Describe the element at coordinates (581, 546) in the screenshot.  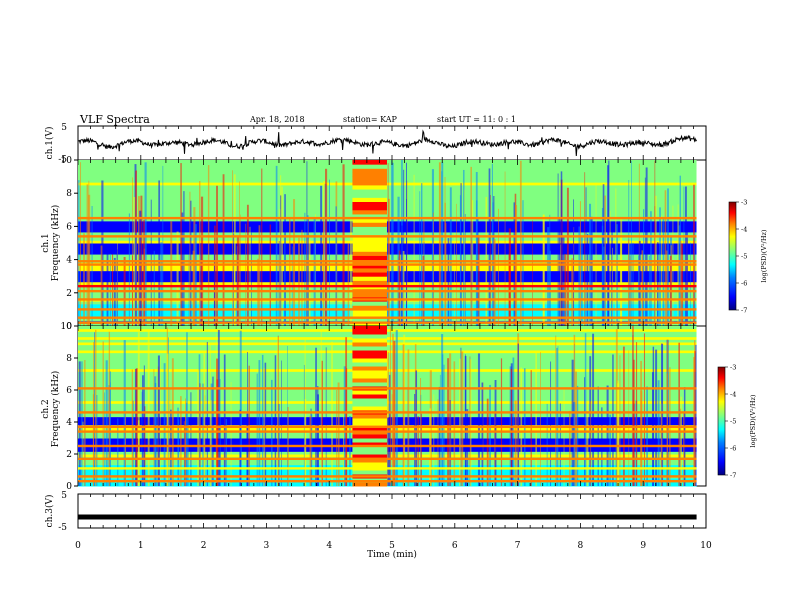
I see `x-tick-label: 8` at that location.